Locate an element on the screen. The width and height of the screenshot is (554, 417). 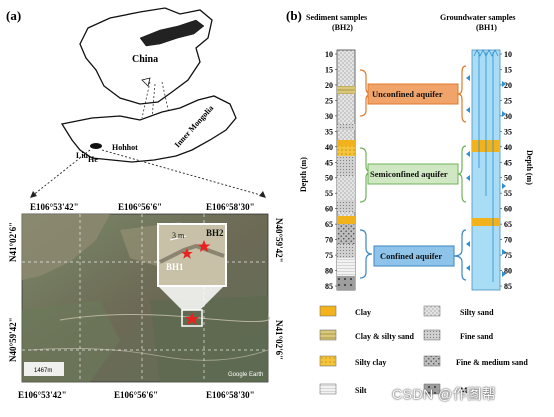
coord-right-1: N40°59'42" is located at coordinates (279, 240).